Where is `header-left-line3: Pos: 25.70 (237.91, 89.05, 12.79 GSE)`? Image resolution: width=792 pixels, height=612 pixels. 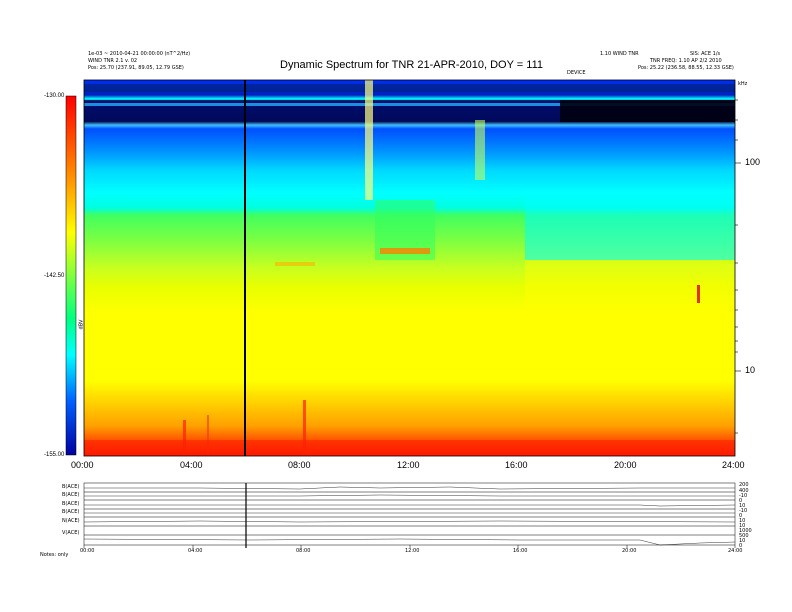
header-left-line3: Pos: 25.70 (237.91, 89.05, 12.79 GSE) is located at coordinates (136, 68).